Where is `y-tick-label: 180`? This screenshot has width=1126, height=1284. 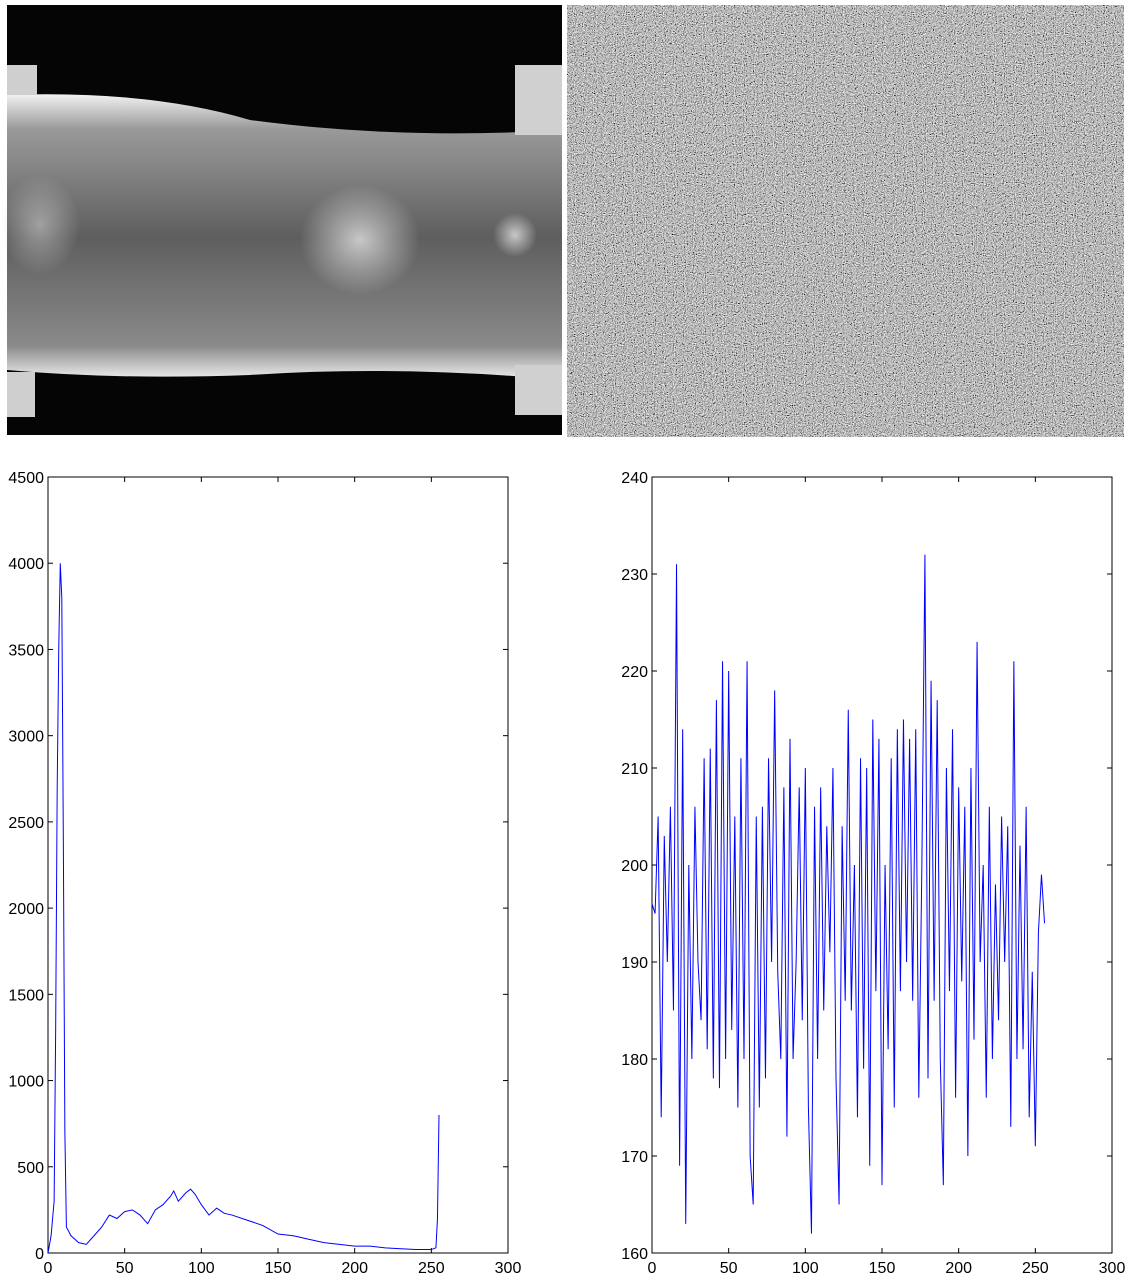 y-tick-label: 180 is located at coordinates (634, 1060).